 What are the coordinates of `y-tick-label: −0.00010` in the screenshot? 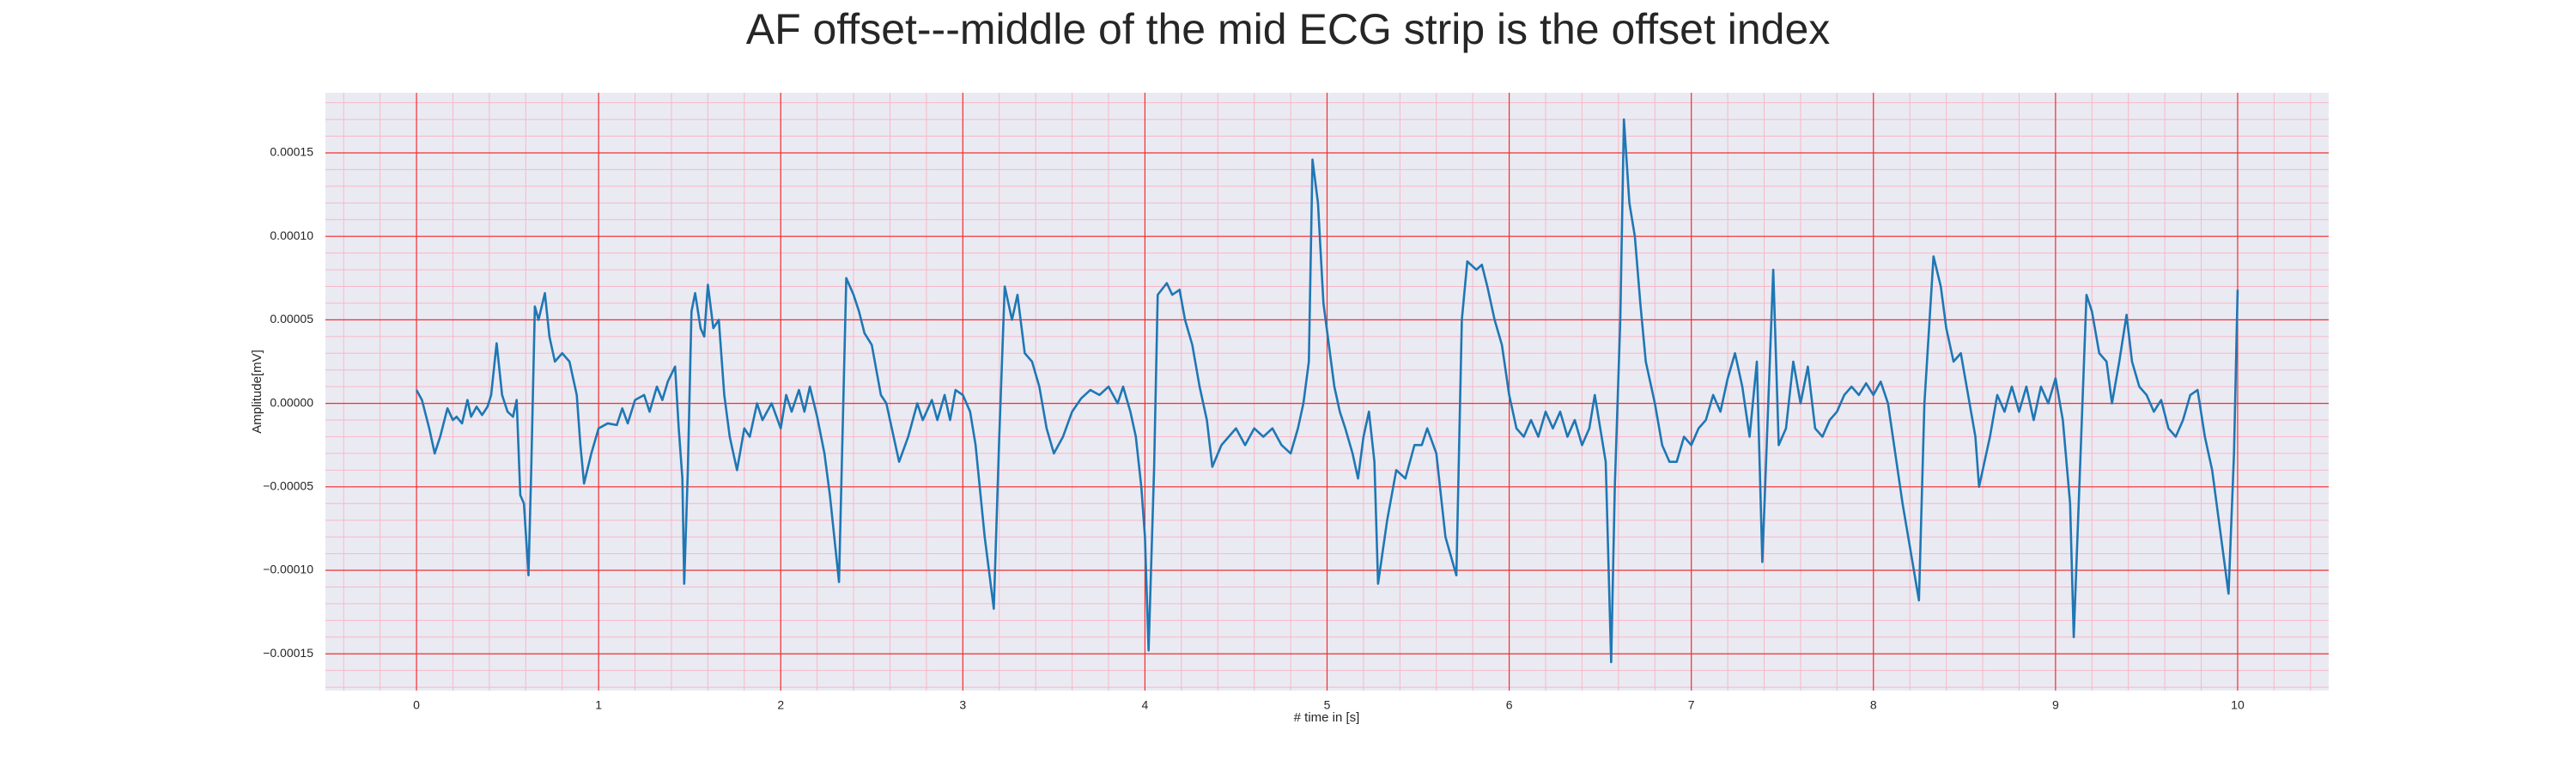 It's located at (288, 569).